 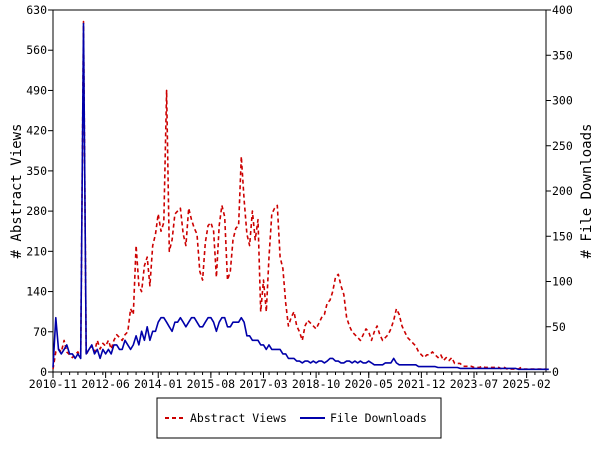 I want to click on right-y-tick-label: 300, so click(x=562, y=101).